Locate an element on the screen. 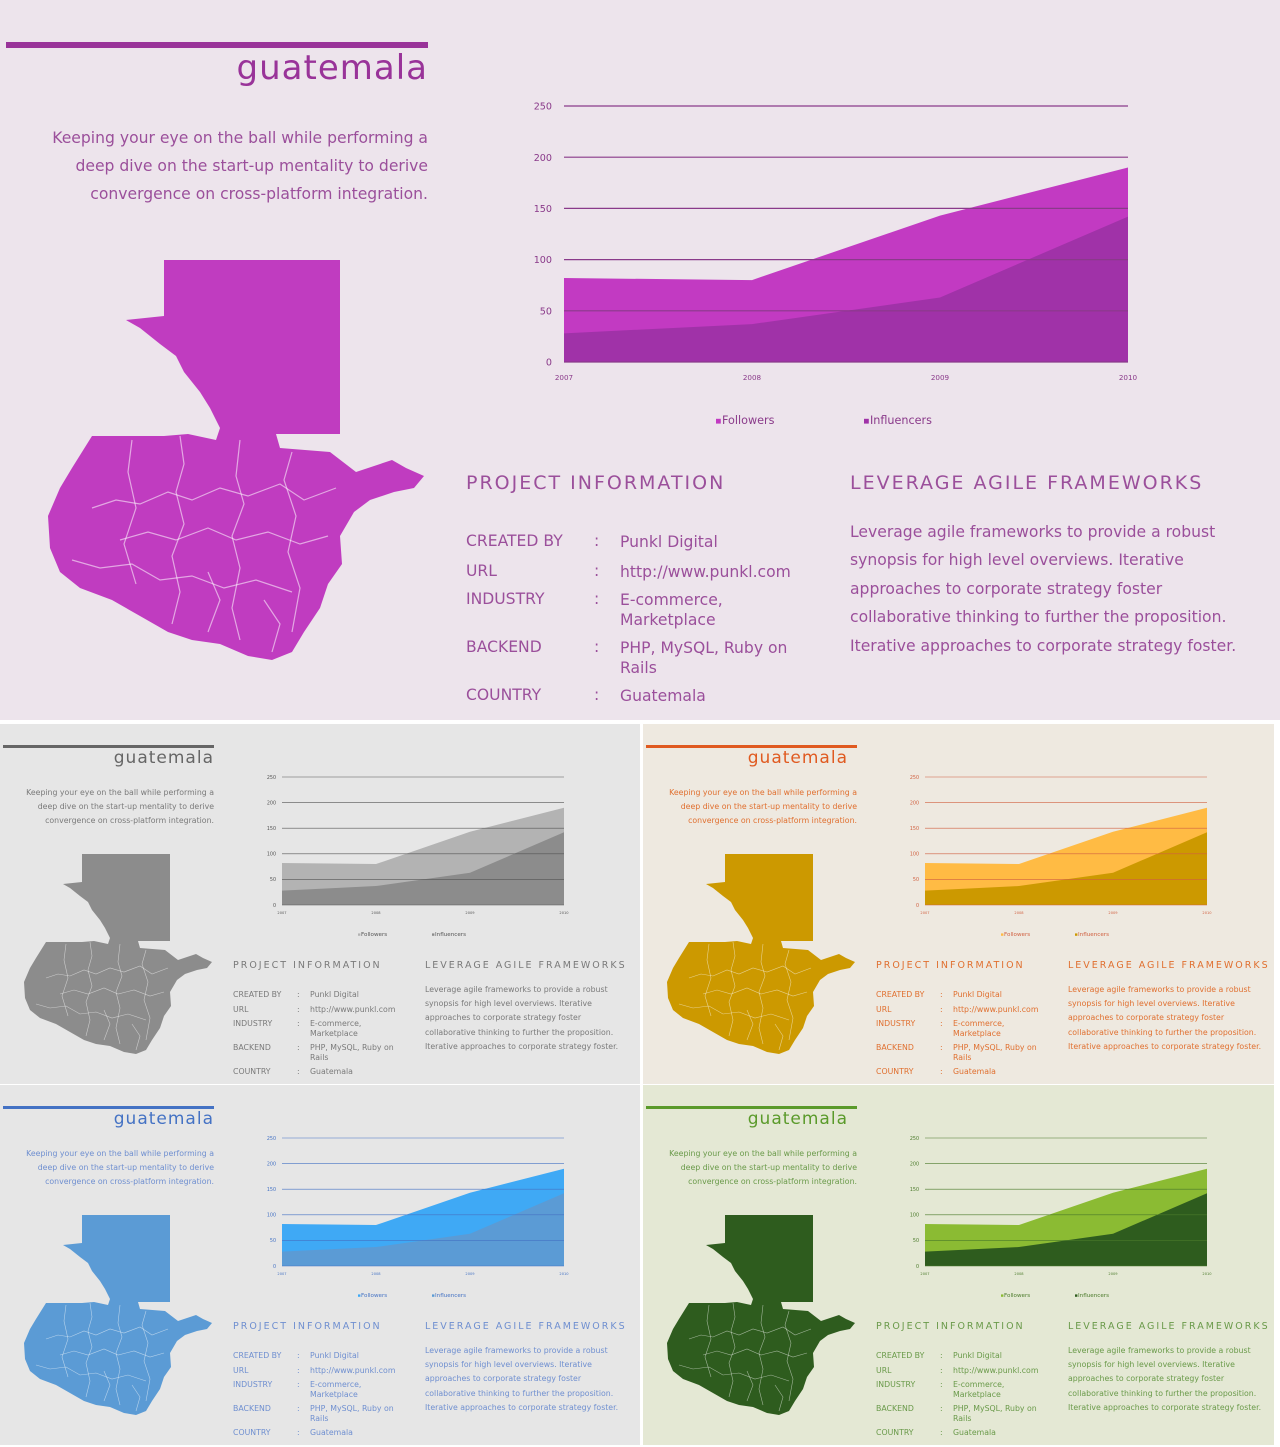 Image resolution: width=1280 pixels, height=1447 pixels. map-outline is located at coordinates (118, 954).